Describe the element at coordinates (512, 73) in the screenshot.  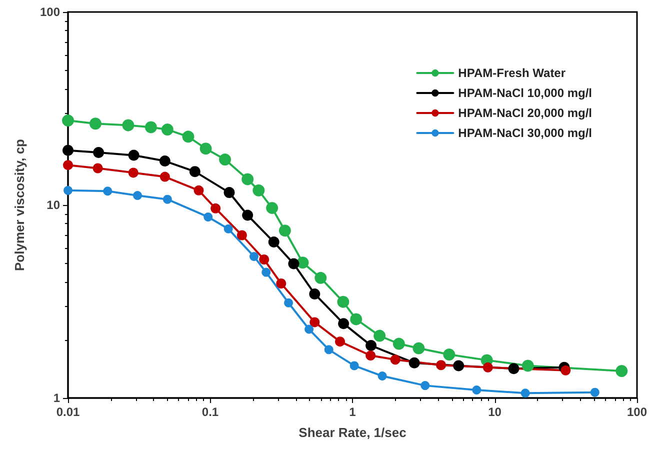
I see `legend-label: HPAM-Fresh Water` at that location.